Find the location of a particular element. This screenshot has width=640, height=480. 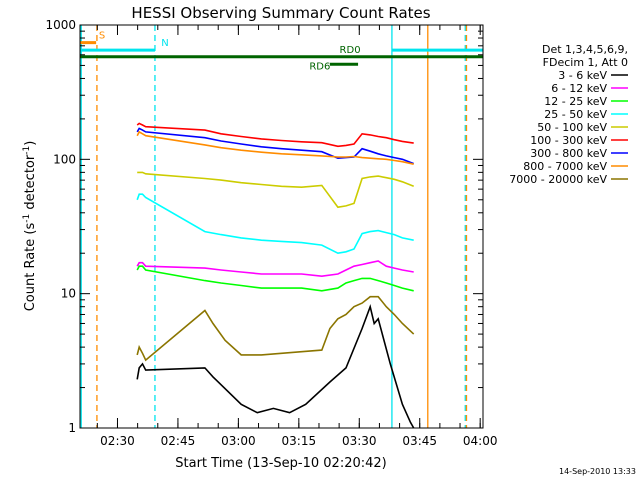

x-tick-label: 04:00 is located at coordinates (480, 441).